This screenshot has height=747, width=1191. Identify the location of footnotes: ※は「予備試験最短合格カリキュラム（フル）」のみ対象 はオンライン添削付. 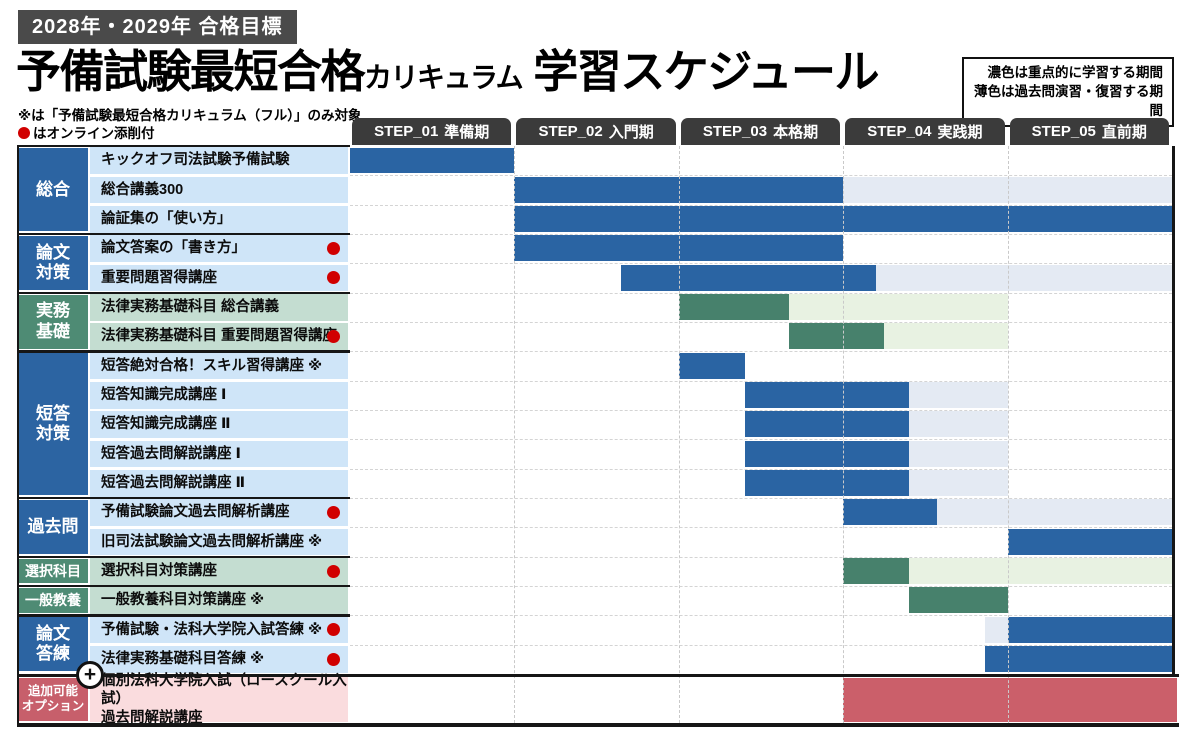
(189, 125).